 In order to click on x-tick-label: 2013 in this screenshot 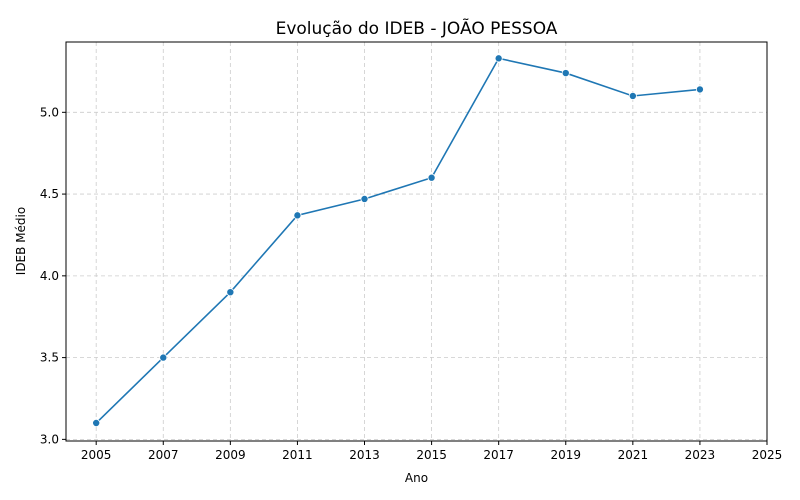, I will do `click(364, 455)`.